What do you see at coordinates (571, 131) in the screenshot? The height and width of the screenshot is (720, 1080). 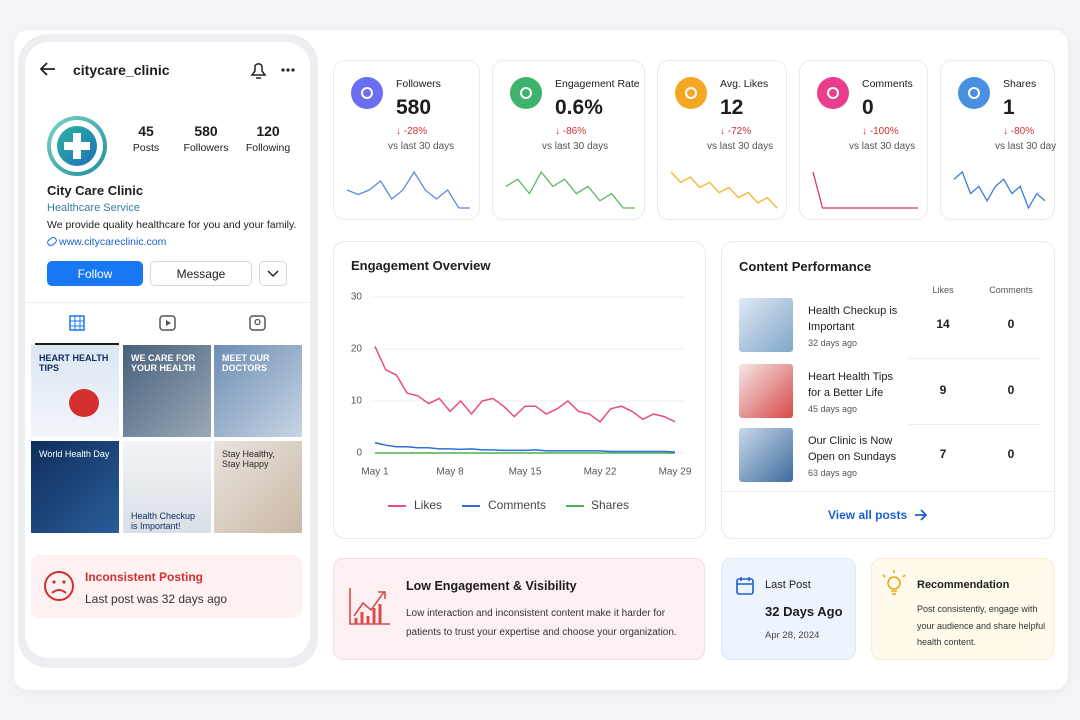 I see `metric-change: ↓ -86%` at bounding box center [571, 131].